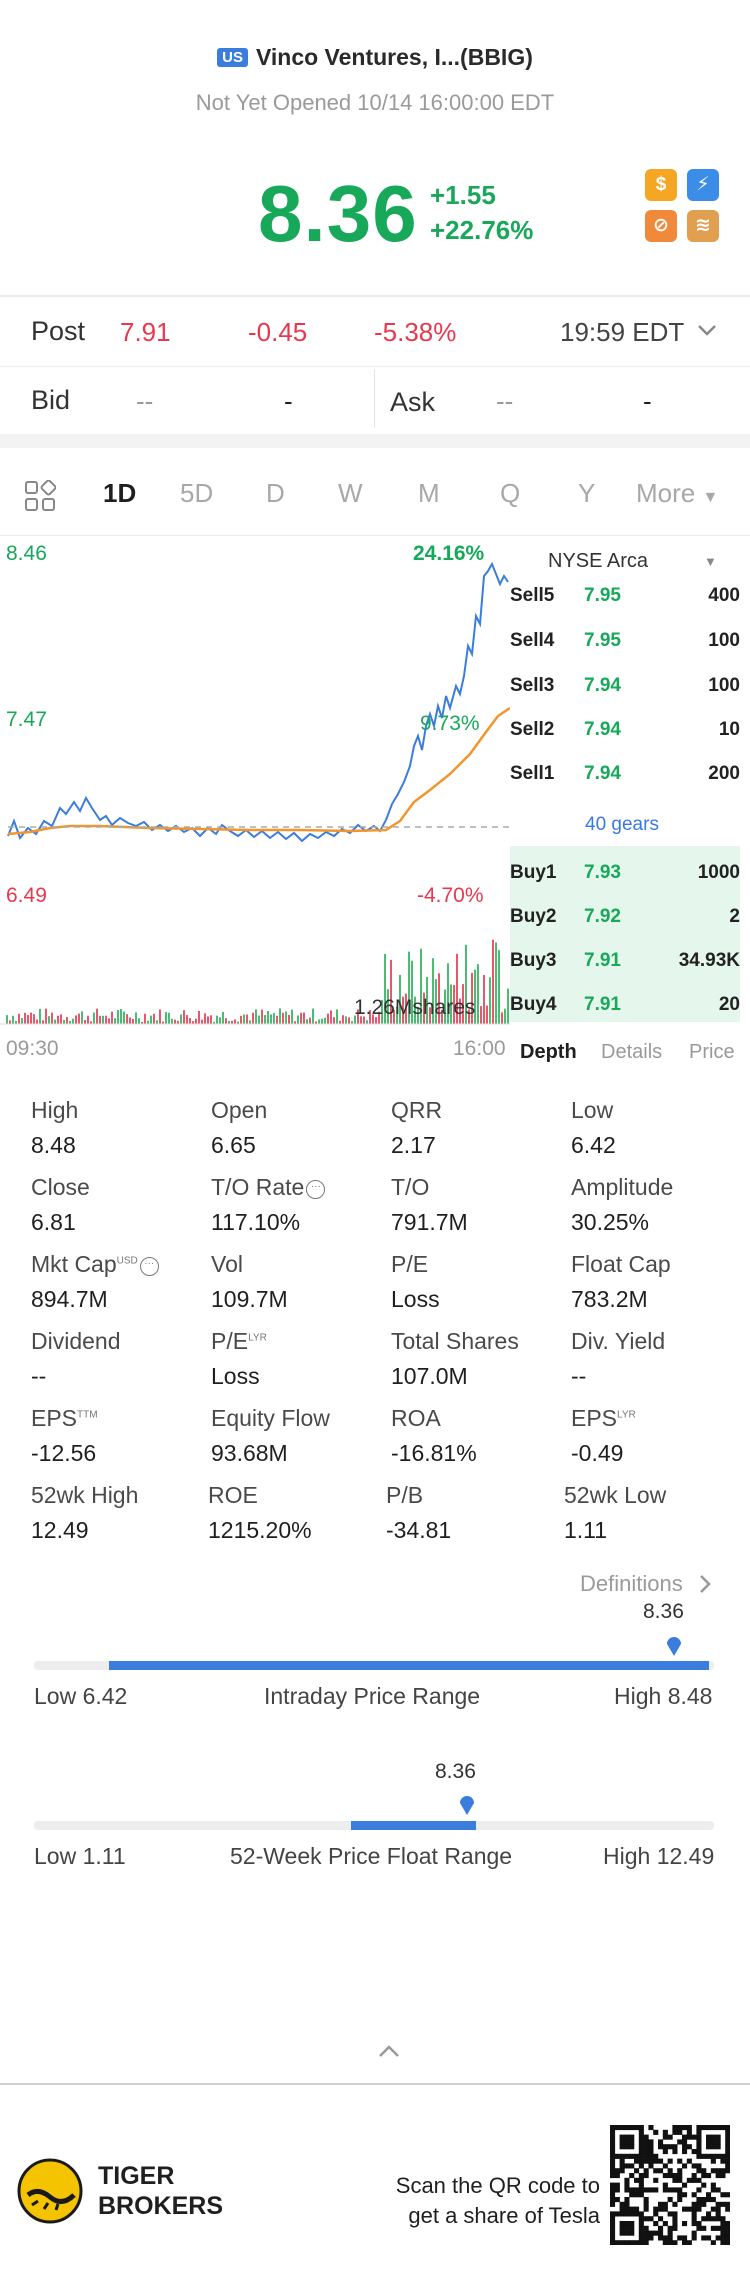  I want to click on caret-down-icon: ▼, so click(710, 561).